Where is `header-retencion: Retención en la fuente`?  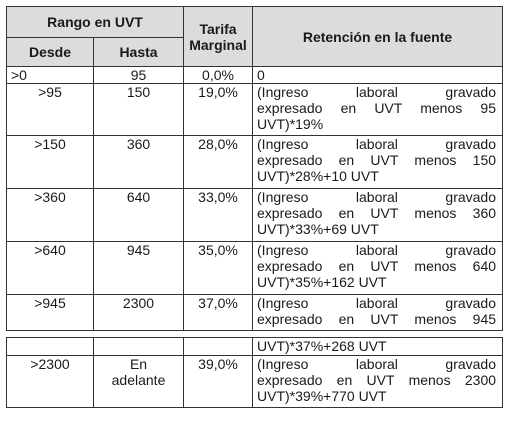
header-retencion: Retención en la fuente is located at coordinates (378, 36).